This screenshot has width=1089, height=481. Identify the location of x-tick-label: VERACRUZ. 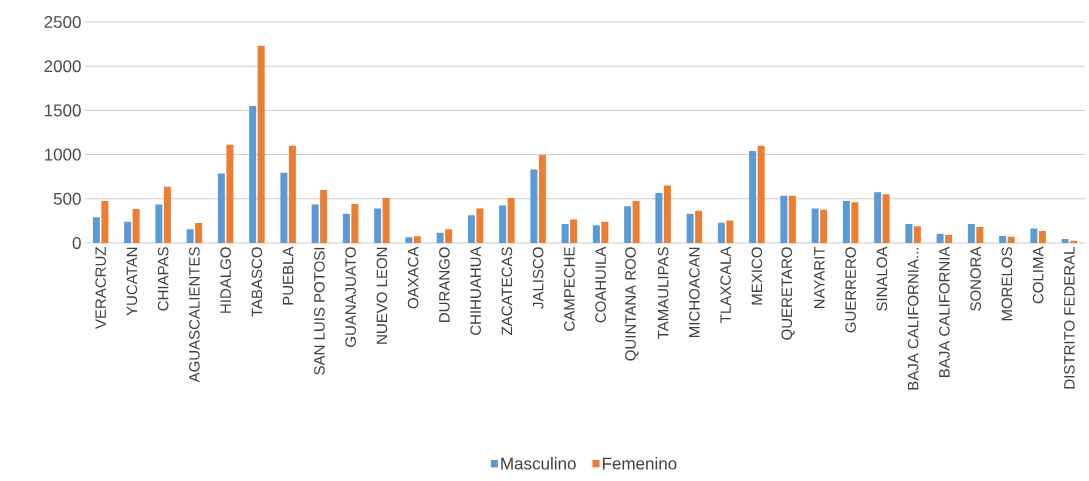
(100, 288).